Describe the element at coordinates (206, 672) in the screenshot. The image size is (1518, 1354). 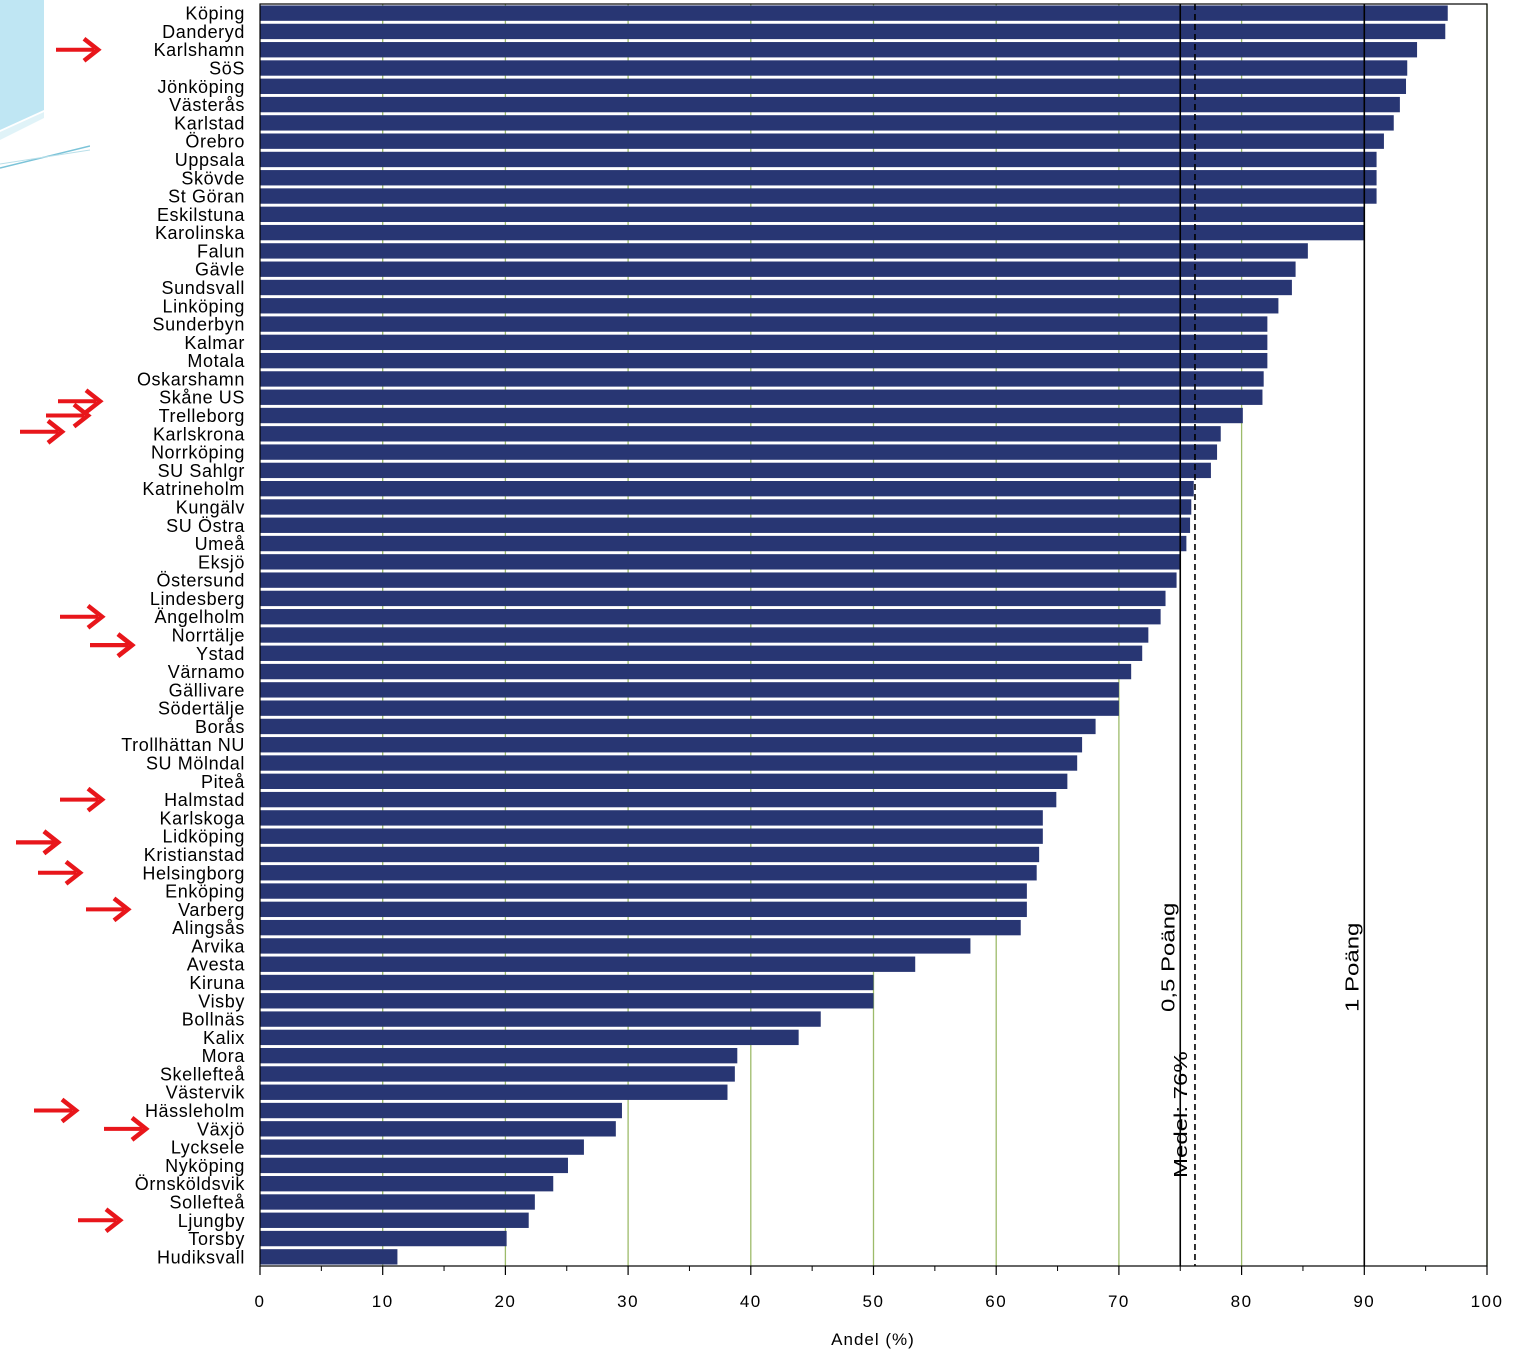
I see `category-label-36: Värnamo` at that location.